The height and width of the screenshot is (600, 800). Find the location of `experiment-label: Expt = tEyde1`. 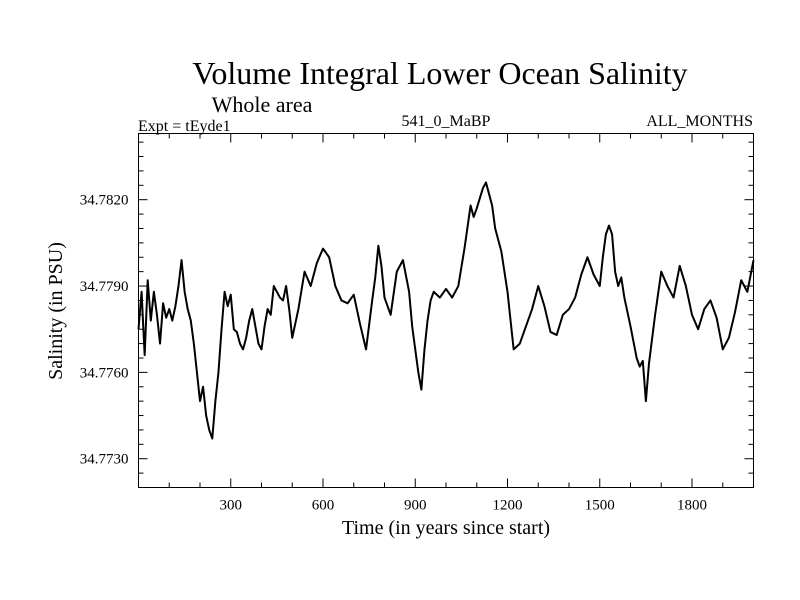

experiment-label: Expt = tEyde1 is located at coordinates (184, 126).